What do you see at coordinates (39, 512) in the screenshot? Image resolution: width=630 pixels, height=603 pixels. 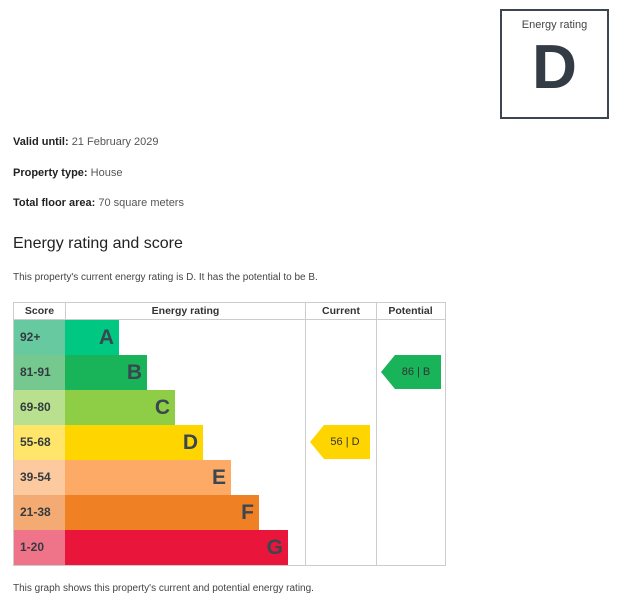 I see `score-band-F: 21-38` at bounding box center [39, 512].